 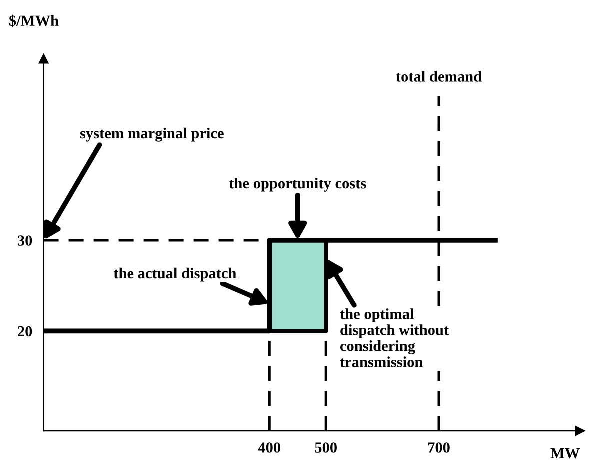 I want to click on y-axis-title: $/MWh, so click(x=34, y=21).